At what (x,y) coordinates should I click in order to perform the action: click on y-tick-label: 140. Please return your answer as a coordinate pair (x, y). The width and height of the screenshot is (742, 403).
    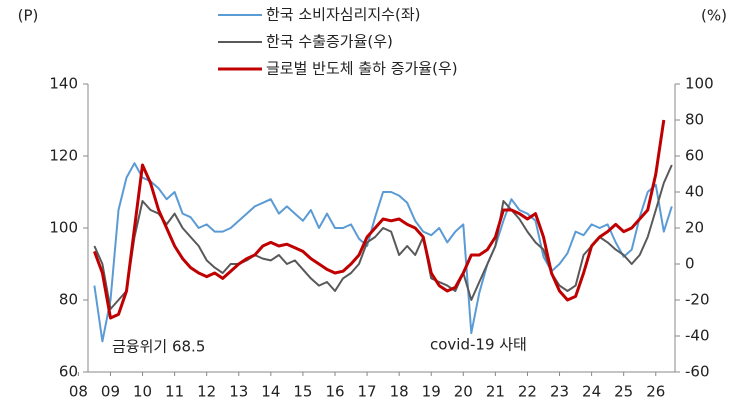
    Looking at the image, I should click on (63, 84).